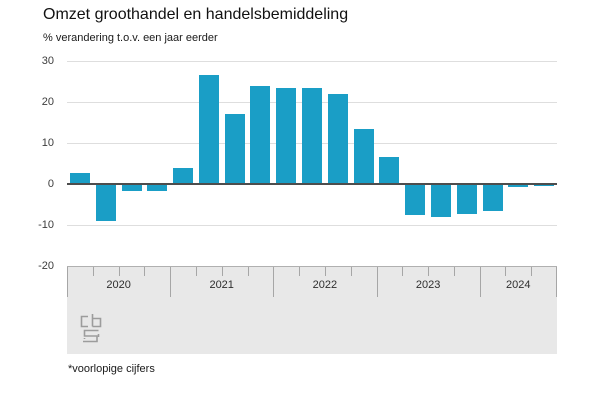  I want to click on year-label-2023: 2023, so click(428, 285).